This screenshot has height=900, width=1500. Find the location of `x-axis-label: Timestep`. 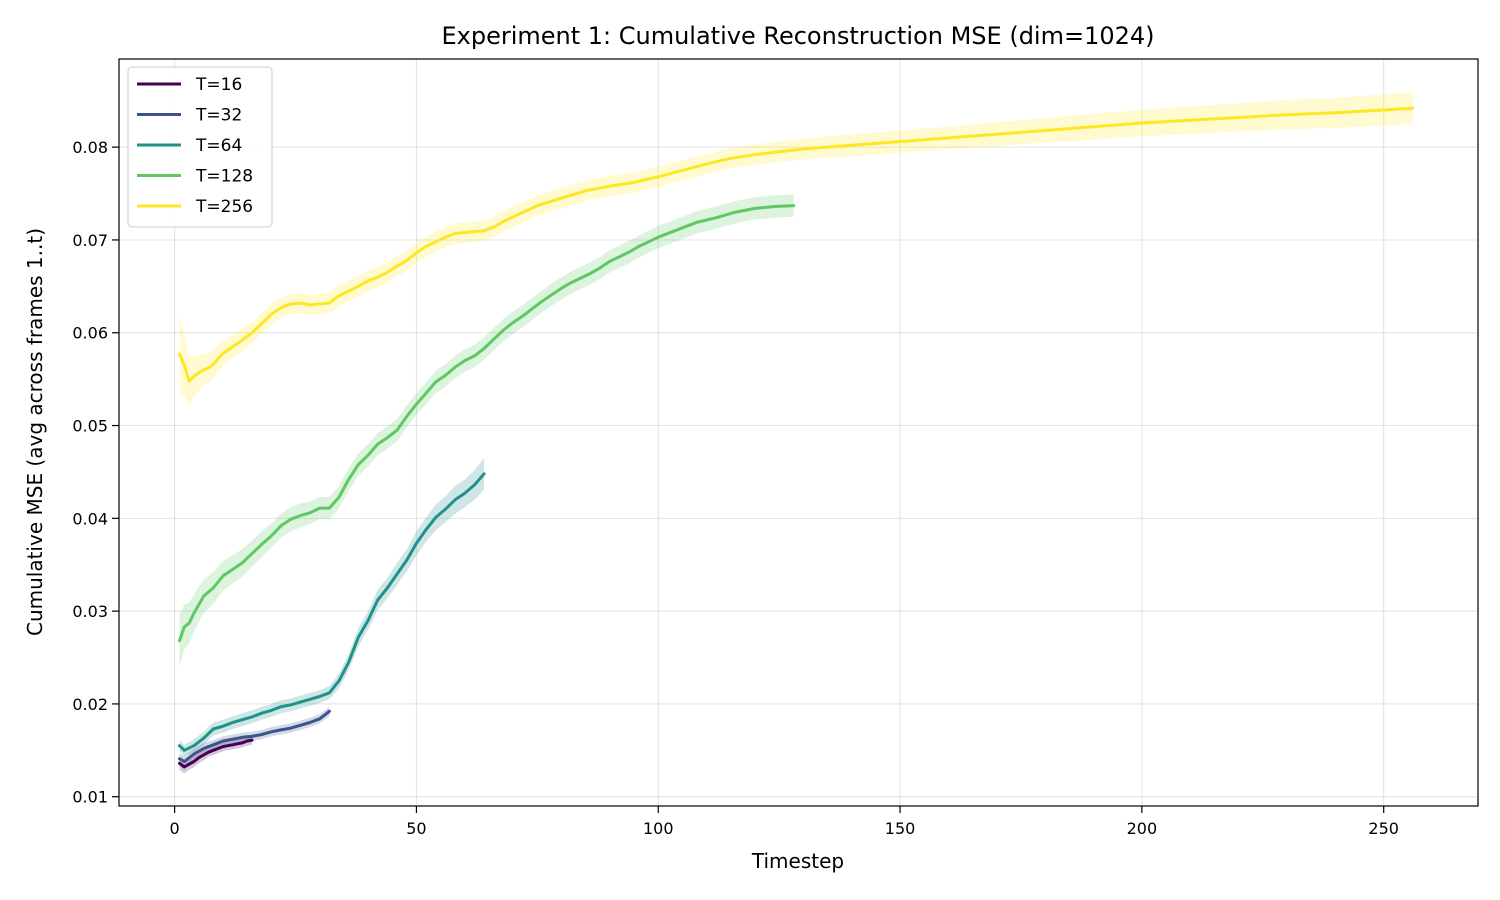

x-axis-label: Timestep is located at coordinates (797, 861).